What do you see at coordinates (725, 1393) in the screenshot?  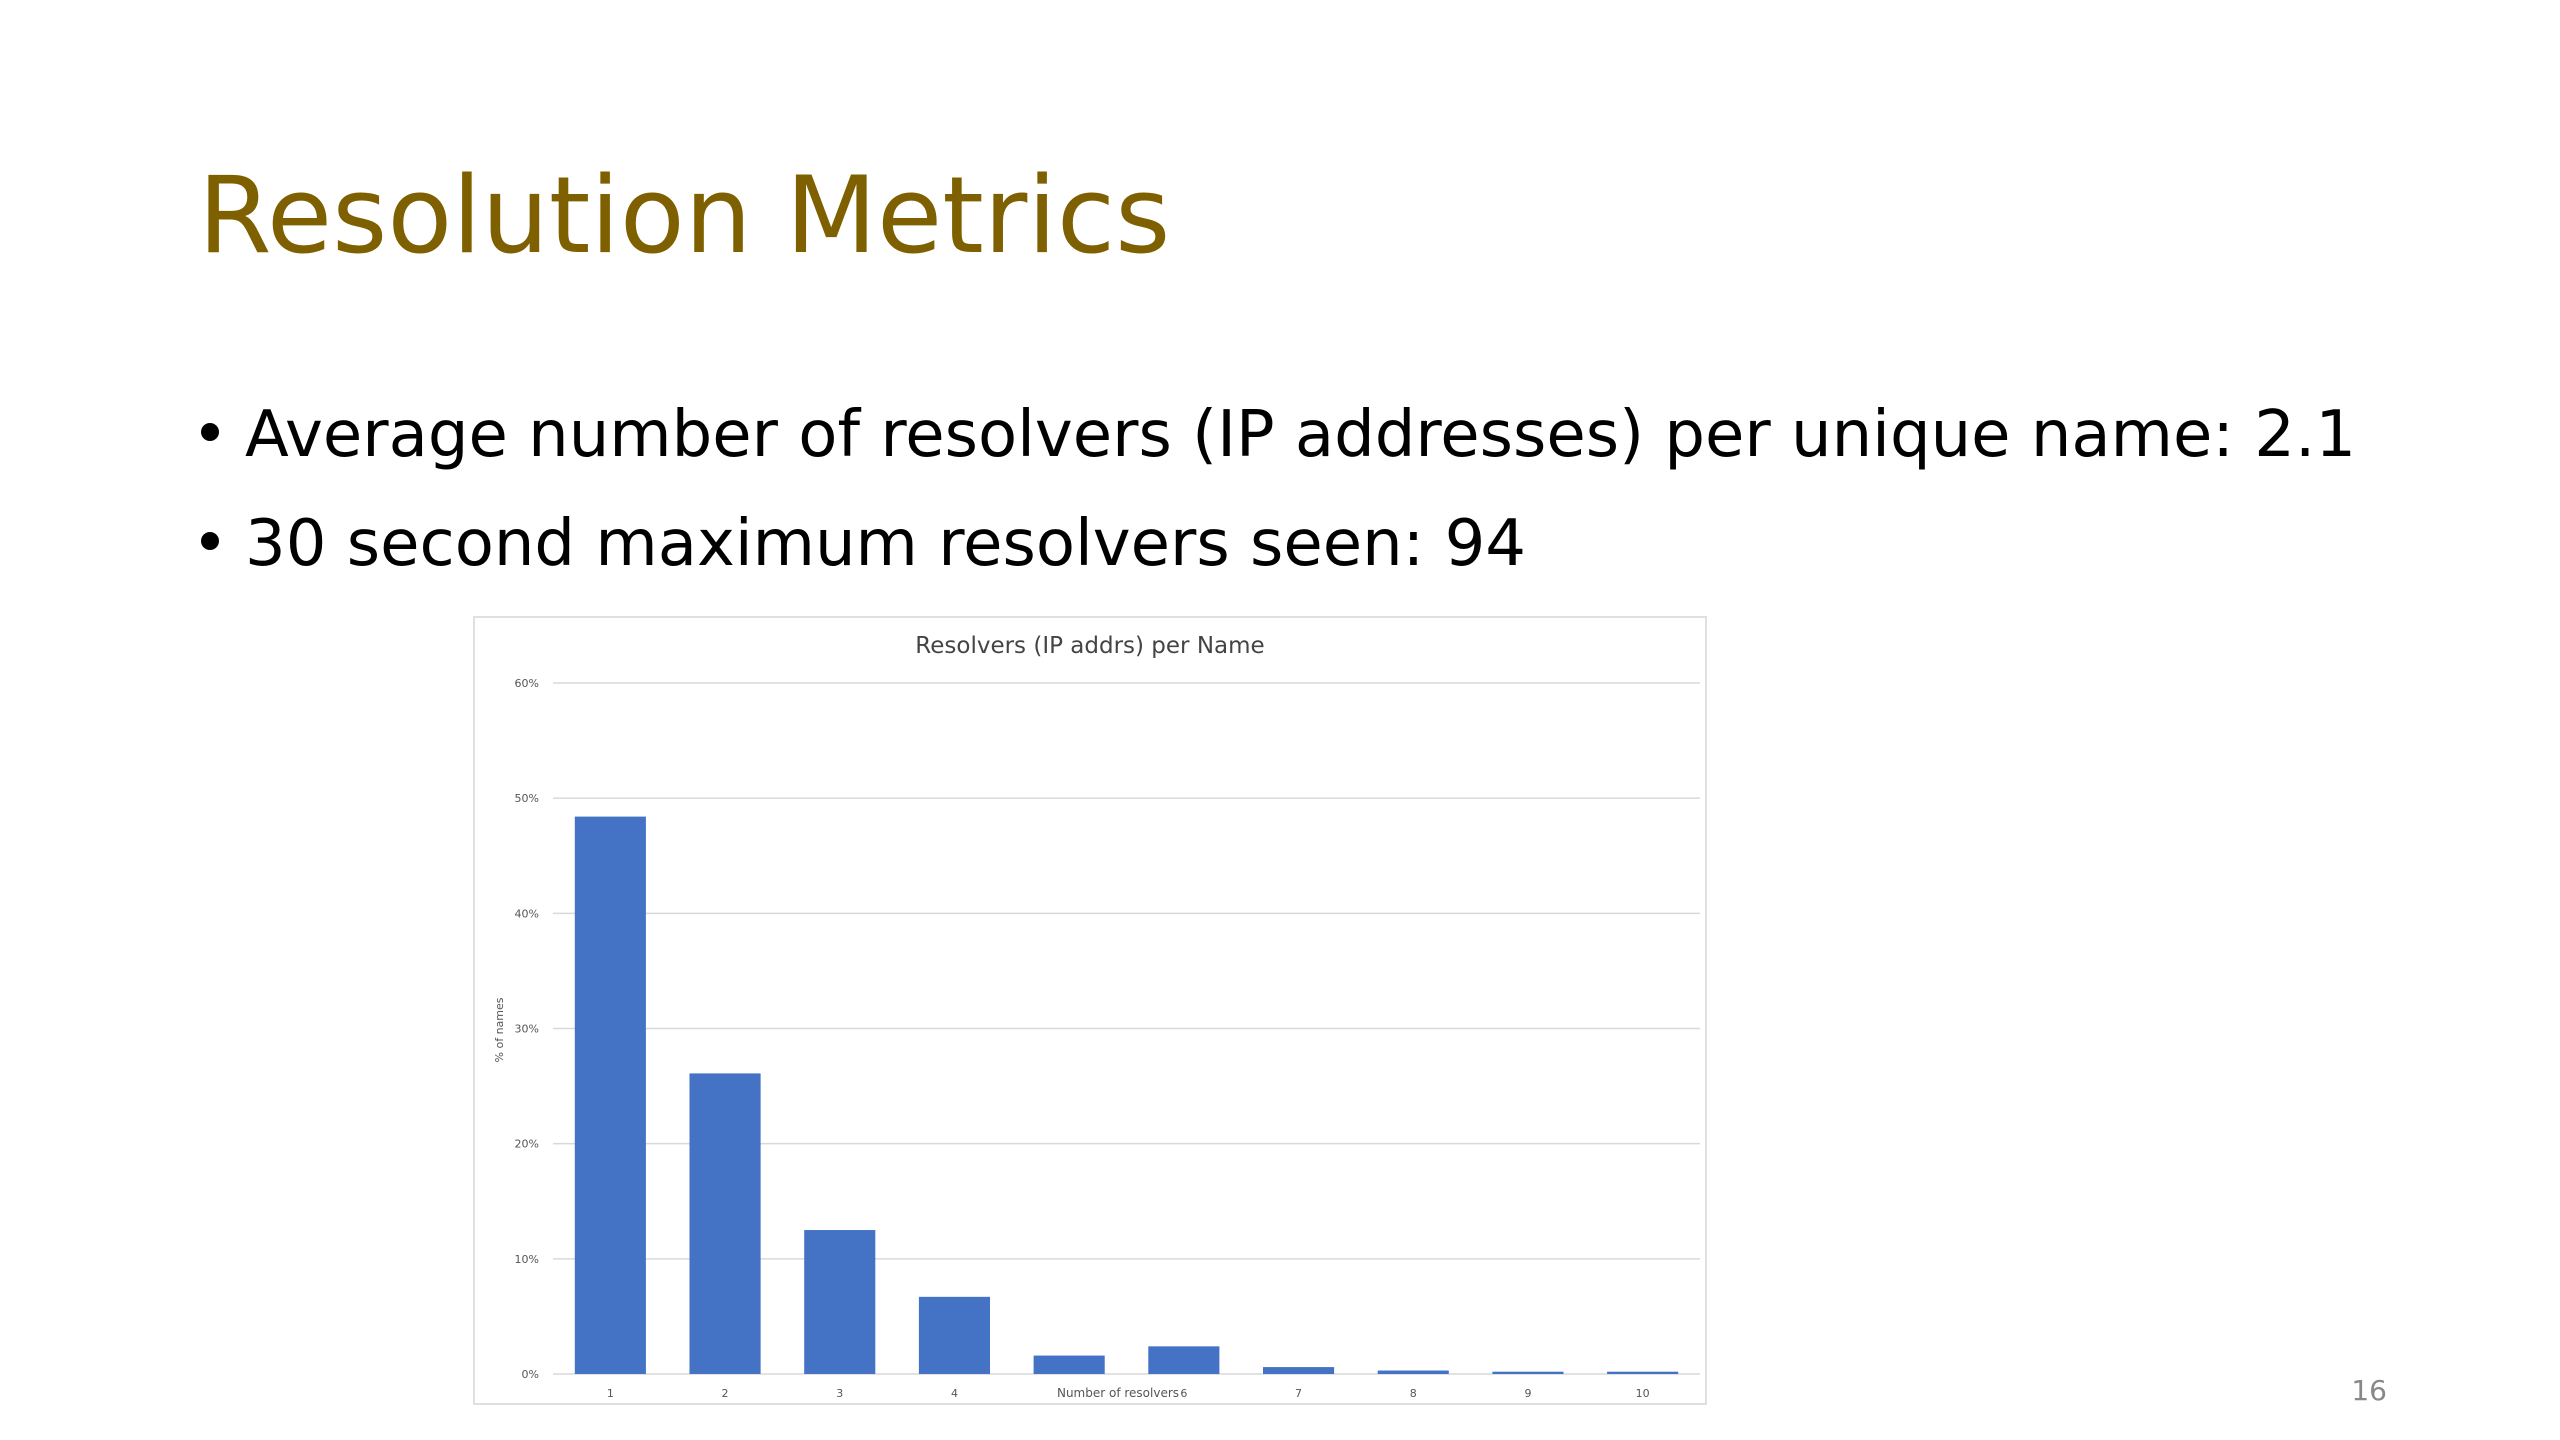 I see `x-tick-label: 2` at bounding box center [725, 1393].